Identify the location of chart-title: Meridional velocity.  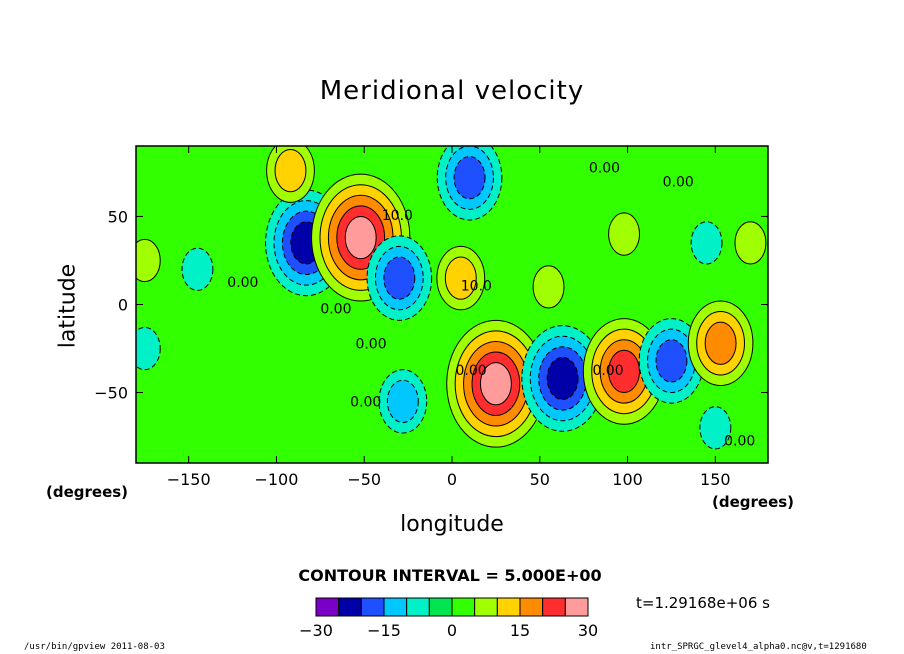
(452, 91).